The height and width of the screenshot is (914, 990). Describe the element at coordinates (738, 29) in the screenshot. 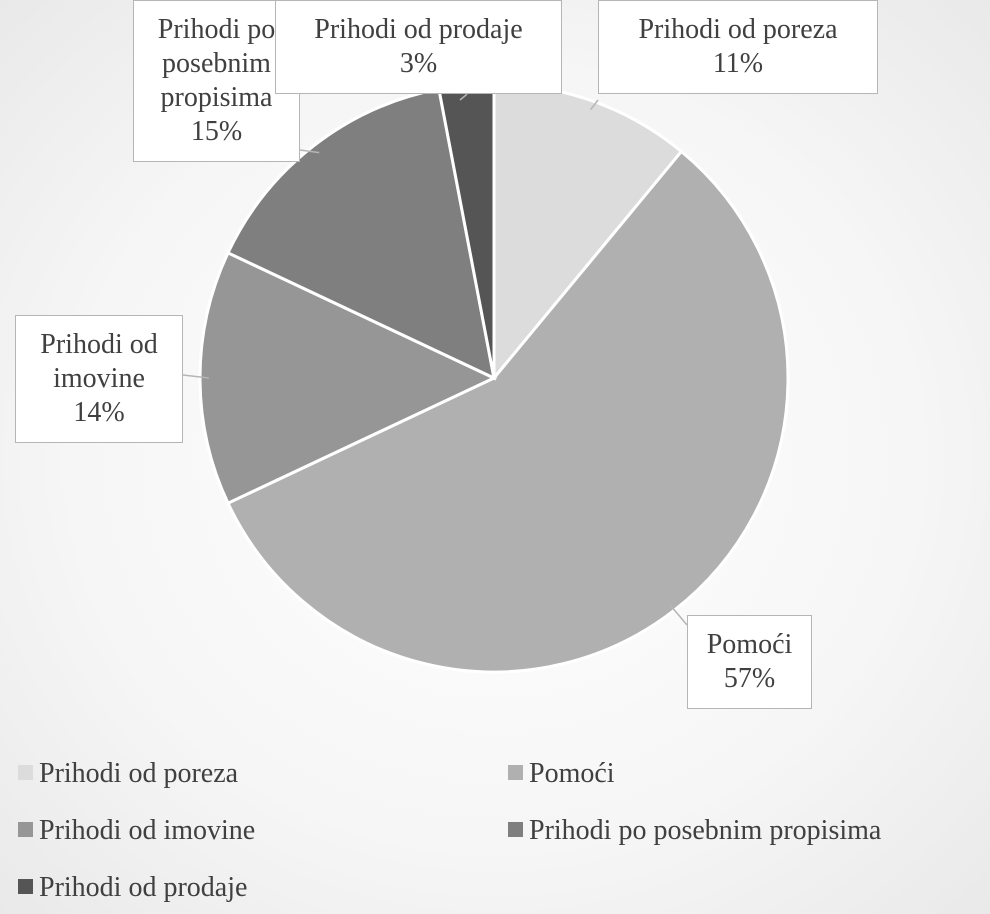

I see `callout-category: Prihodi od poreza` at that location.